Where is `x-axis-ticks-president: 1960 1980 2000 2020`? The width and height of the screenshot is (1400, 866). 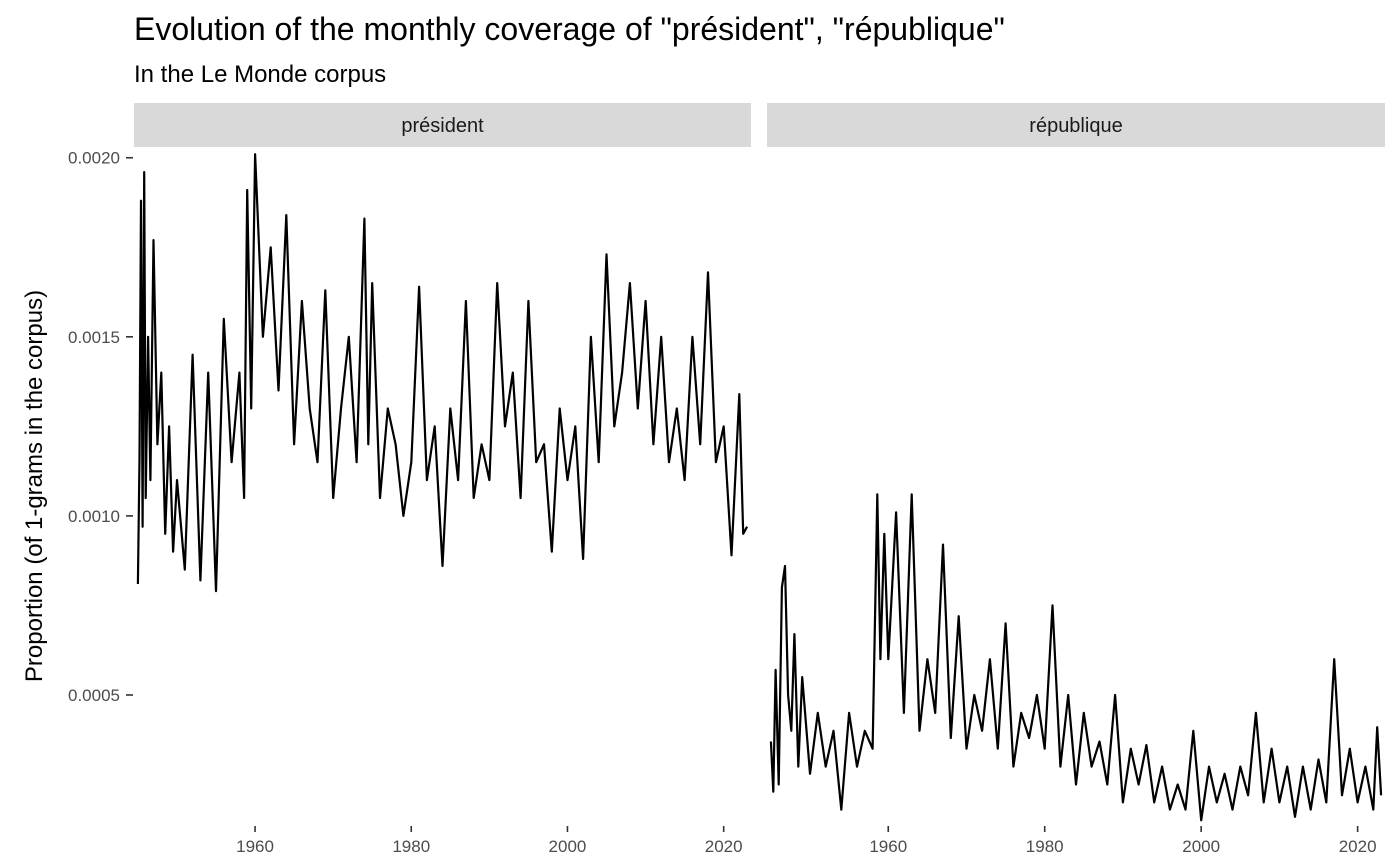 x-axis-ticks-president: 1960 1980 2000 2020 is located at coordinates (489, 841).